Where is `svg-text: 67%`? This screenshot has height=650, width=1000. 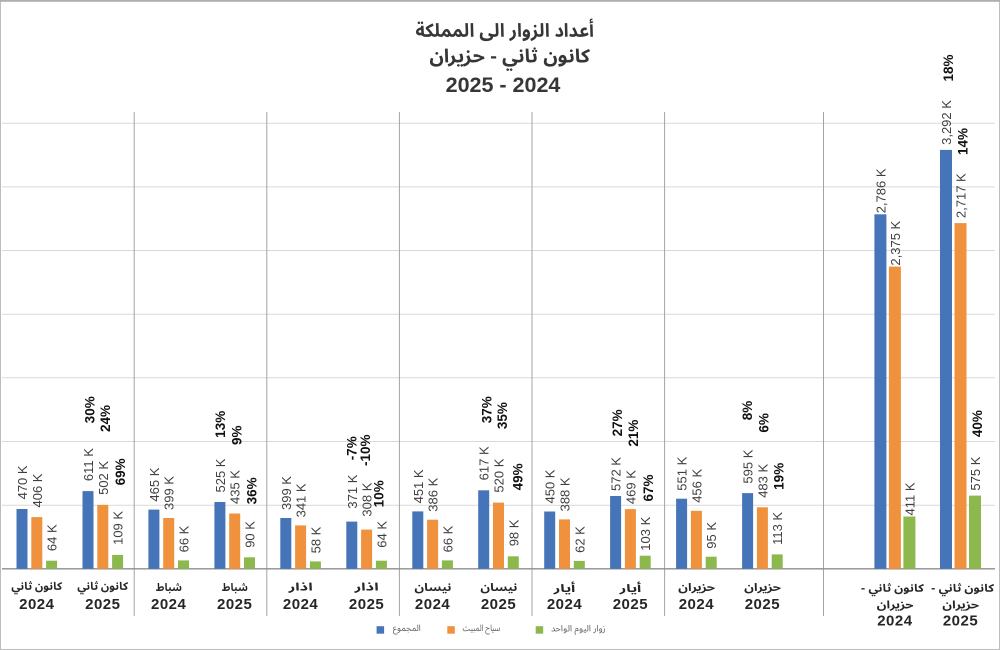 svg-text: 67% is located at coordinates (648, 487).